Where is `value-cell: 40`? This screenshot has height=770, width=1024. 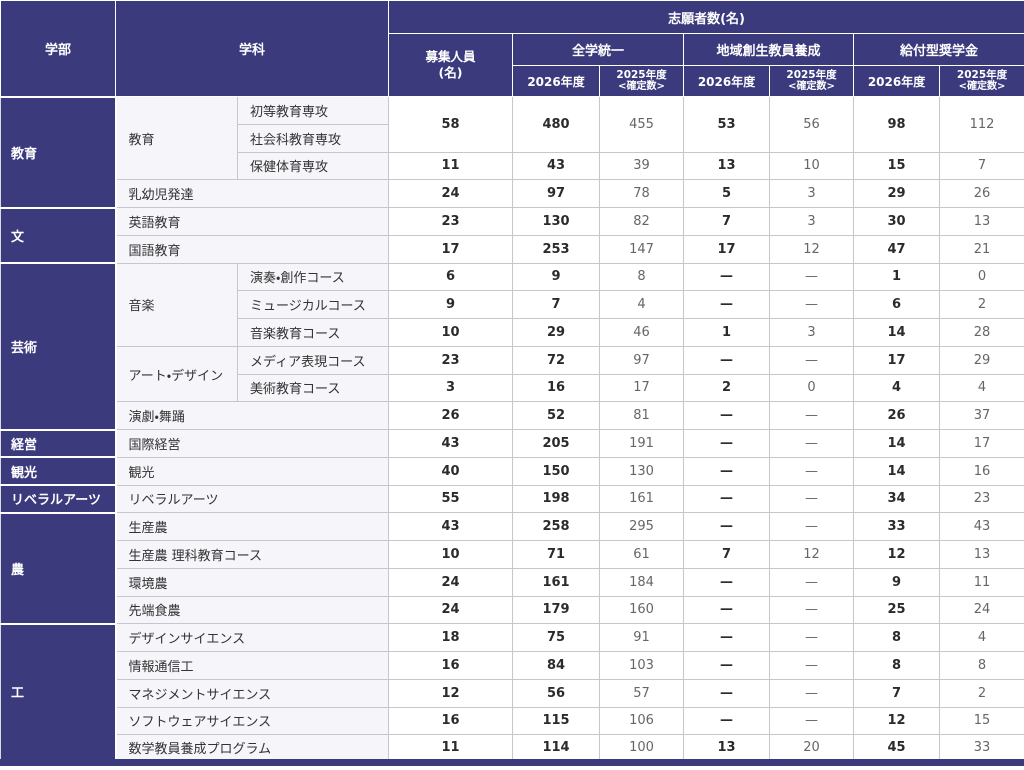
value-cell: 40 is located at coordinates (451, 471).